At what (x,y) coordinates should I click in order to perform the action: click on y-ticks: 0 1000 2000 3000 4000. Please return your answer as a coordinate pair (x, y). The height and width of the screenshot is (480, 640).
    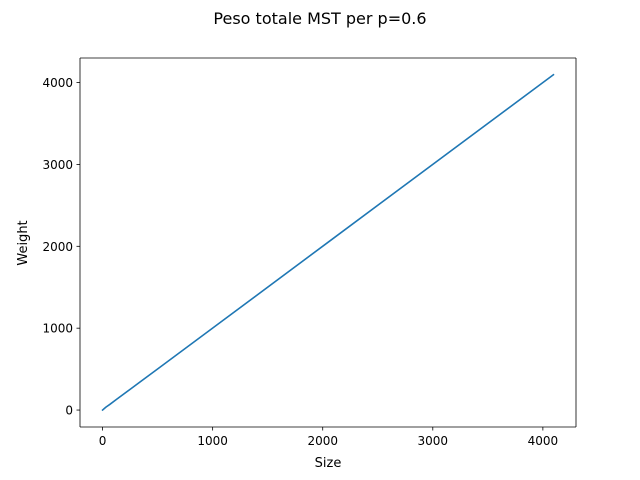
    Looking at the image, I should click on (61, 247).